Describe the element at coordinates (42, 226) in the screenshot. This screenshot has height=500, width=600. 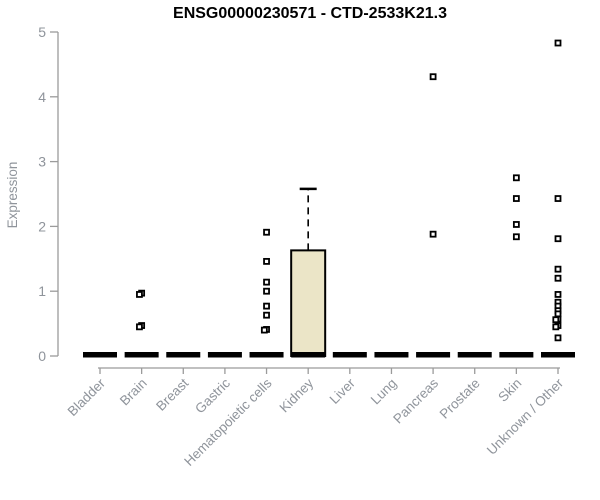
I see `y-tick-label: 2` at that location.